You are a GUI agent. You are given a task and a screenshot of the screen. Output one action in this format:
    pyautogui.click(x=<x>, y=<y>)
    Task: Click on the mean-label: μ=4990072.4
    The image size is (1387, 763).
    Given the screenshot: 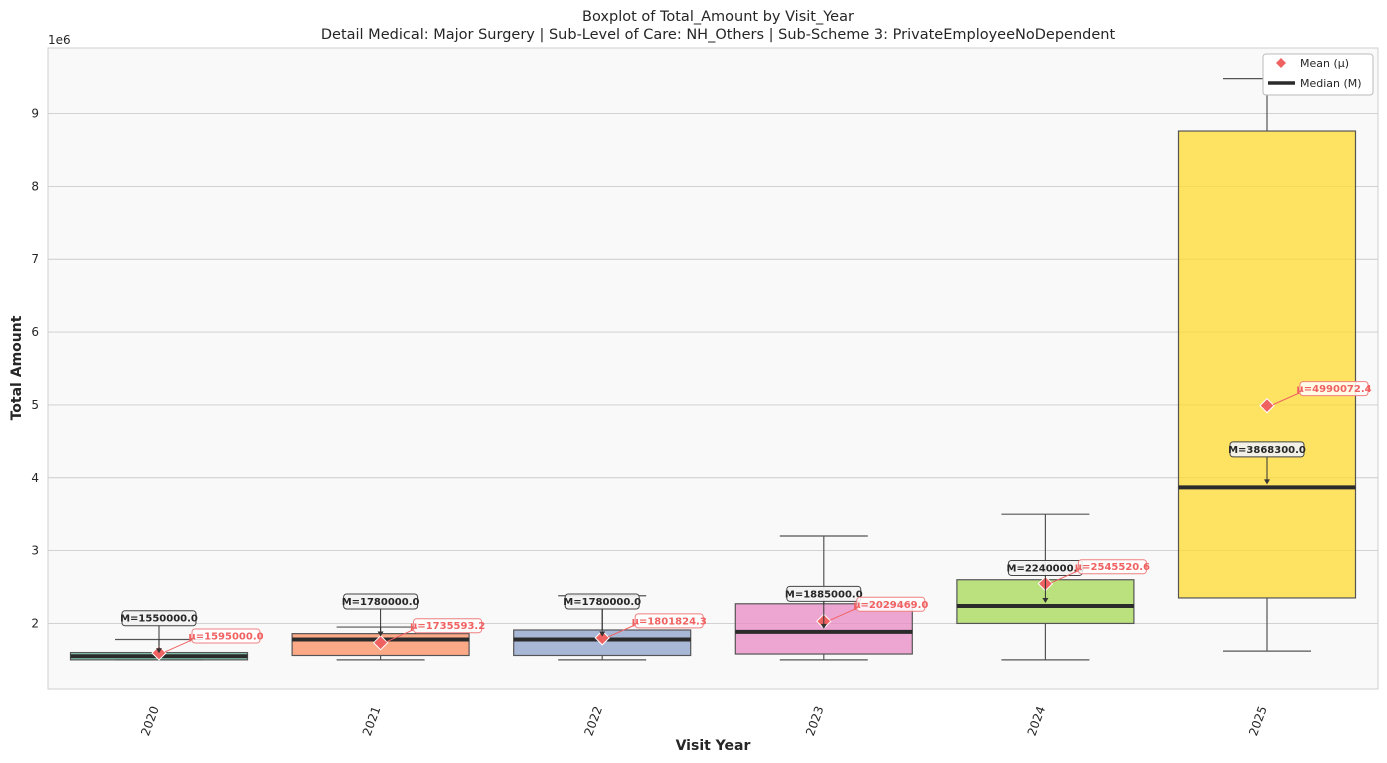 What is the action you would take?
    pyautogui.click(x=1333, y=389)
    